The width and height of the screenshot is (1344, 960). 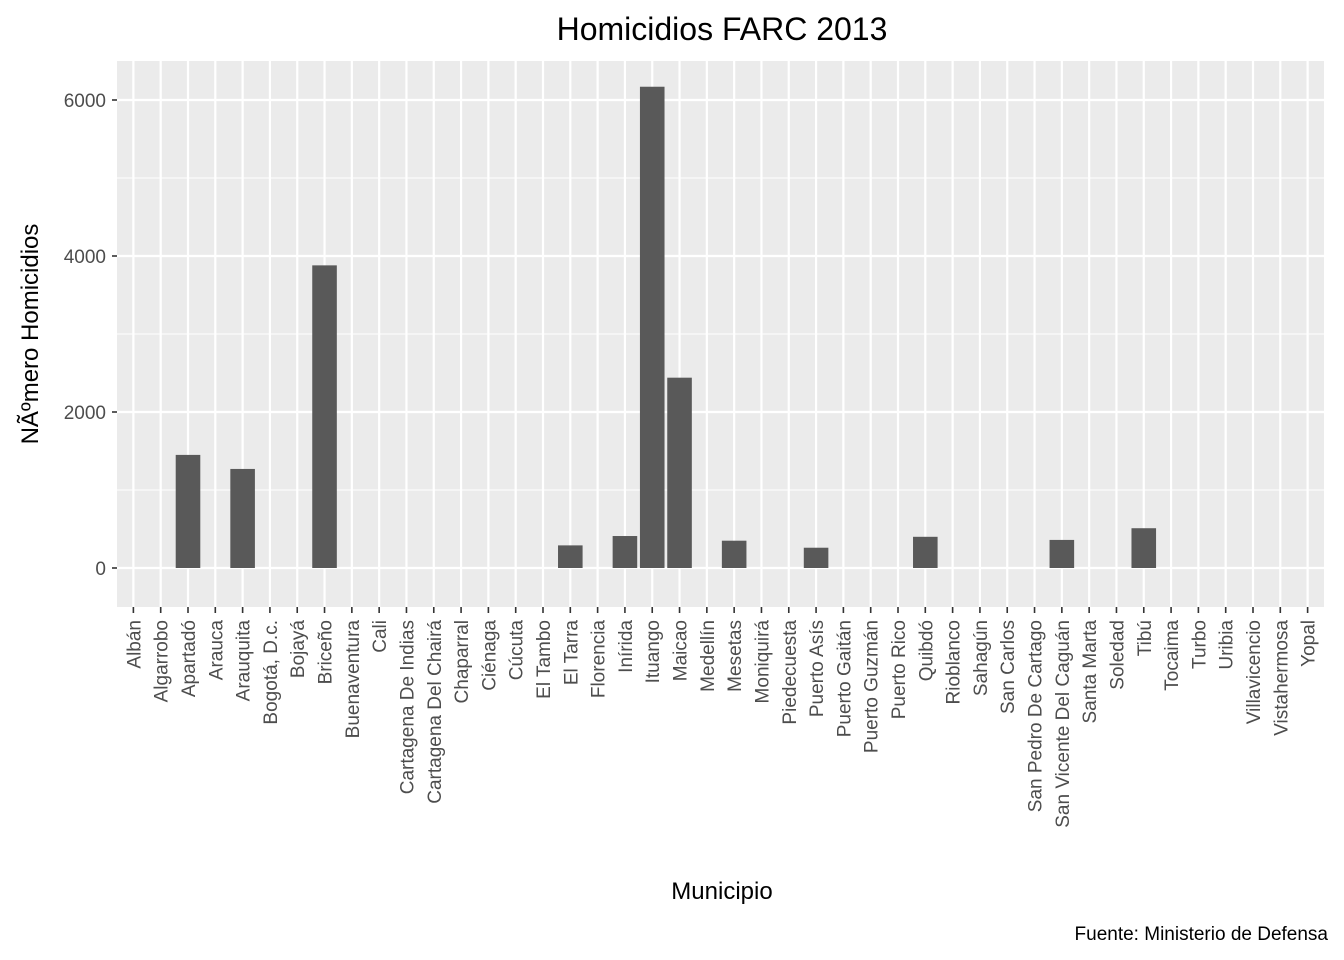 What do you see at coordinates (100, 569) in the screenshot?
I see `y-tick-label: 0` at bounding box center [100, 569].